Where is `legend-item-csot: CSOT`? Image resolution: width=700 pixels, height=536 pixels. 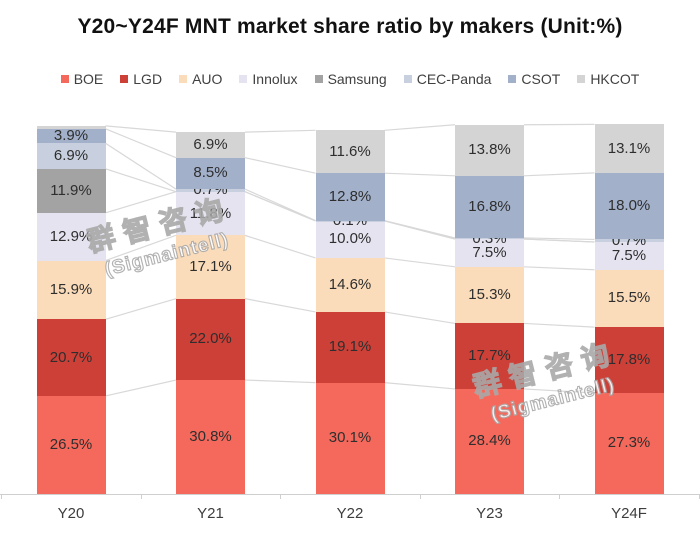 legend-item-csot: CSOT is located at coordinates (534, 79).